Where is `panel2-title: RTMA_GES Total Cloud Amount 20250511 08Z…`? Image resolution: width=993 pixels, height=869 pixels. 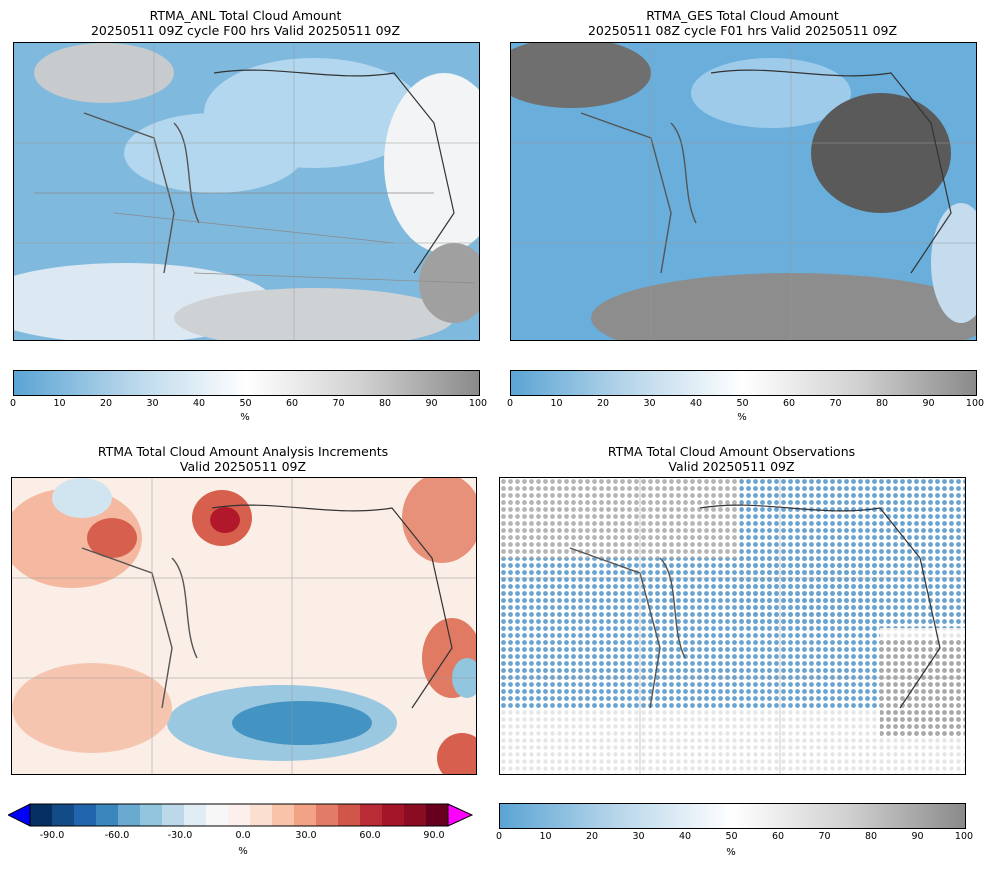
panel2-title: RTMA_GES Total Cloud Amount 20250511 08Z… is located at coordinates (742, 23).